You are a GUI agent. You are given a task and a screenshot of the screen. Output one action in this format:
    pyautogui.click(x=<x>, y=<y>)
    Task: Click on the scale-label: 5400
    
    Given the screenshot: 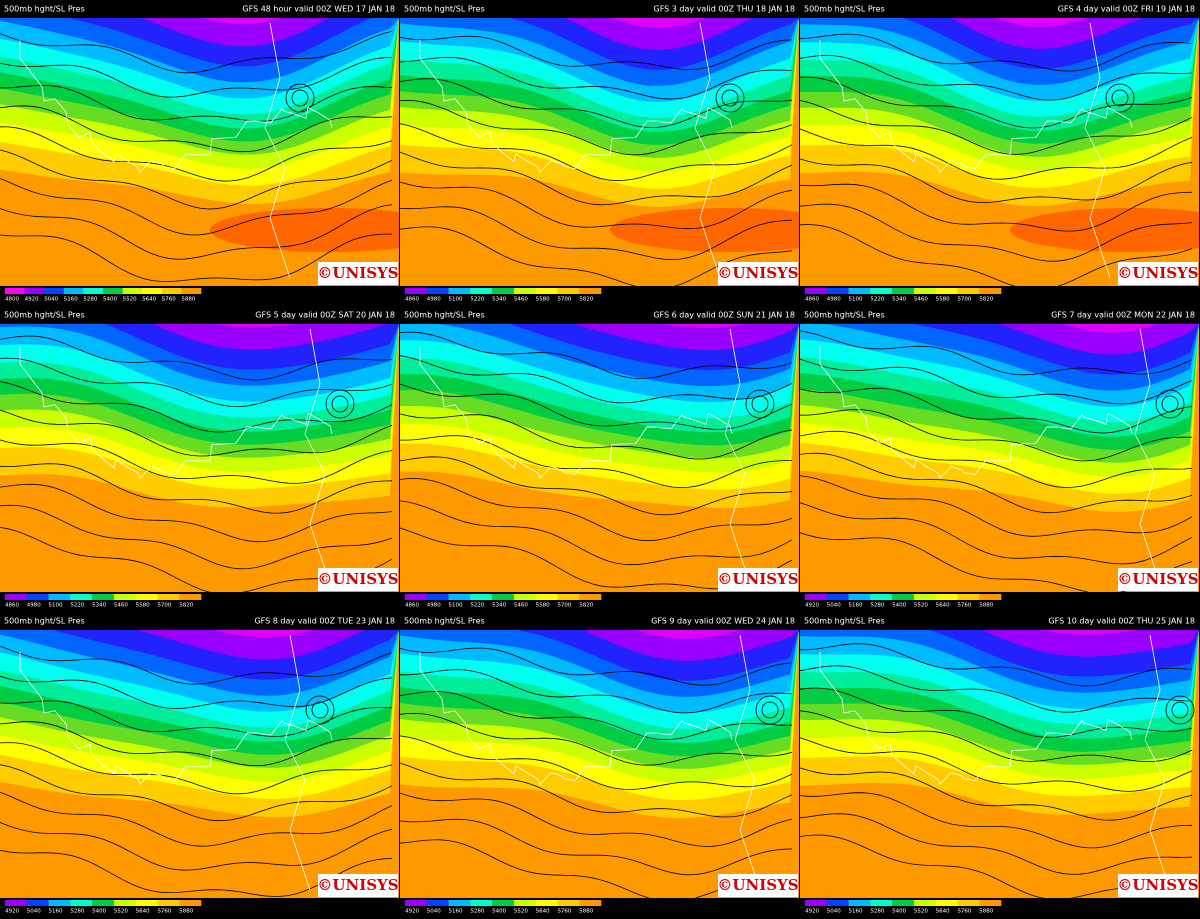 What is the action you would take?
    pyautogui.click(x=99, y=912)
    